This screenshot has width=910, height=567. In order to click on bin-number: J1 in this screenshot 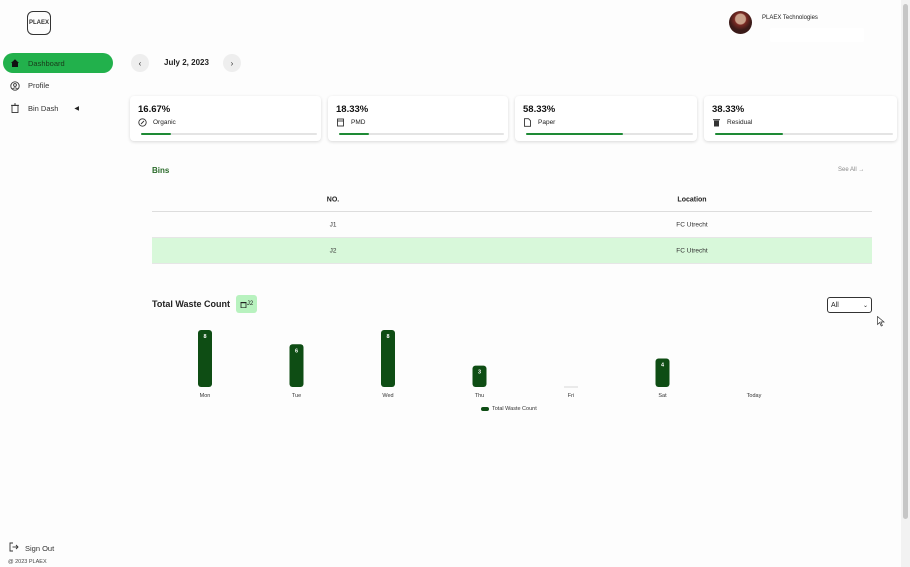, I will do `click(333, 224)`.